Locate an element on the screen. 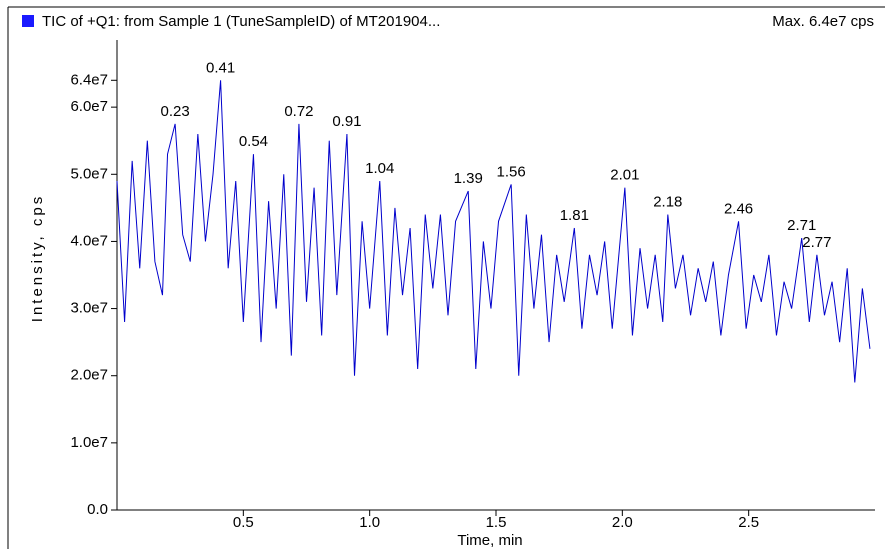  x-tick-label: 1.5 is located at coordinates (496, 522).